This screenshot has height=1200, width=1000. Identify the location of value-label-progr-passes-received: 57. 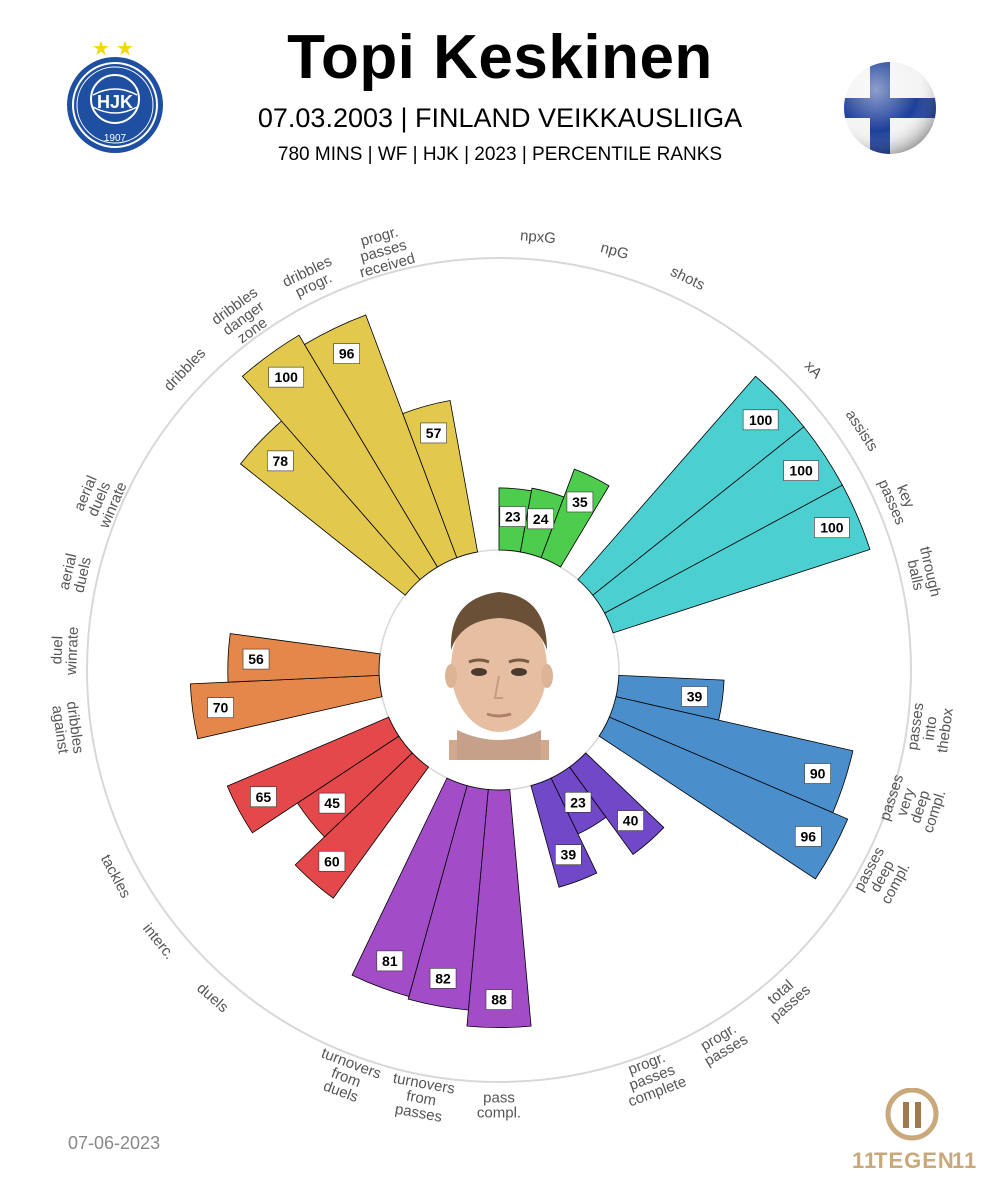
(433, 433).